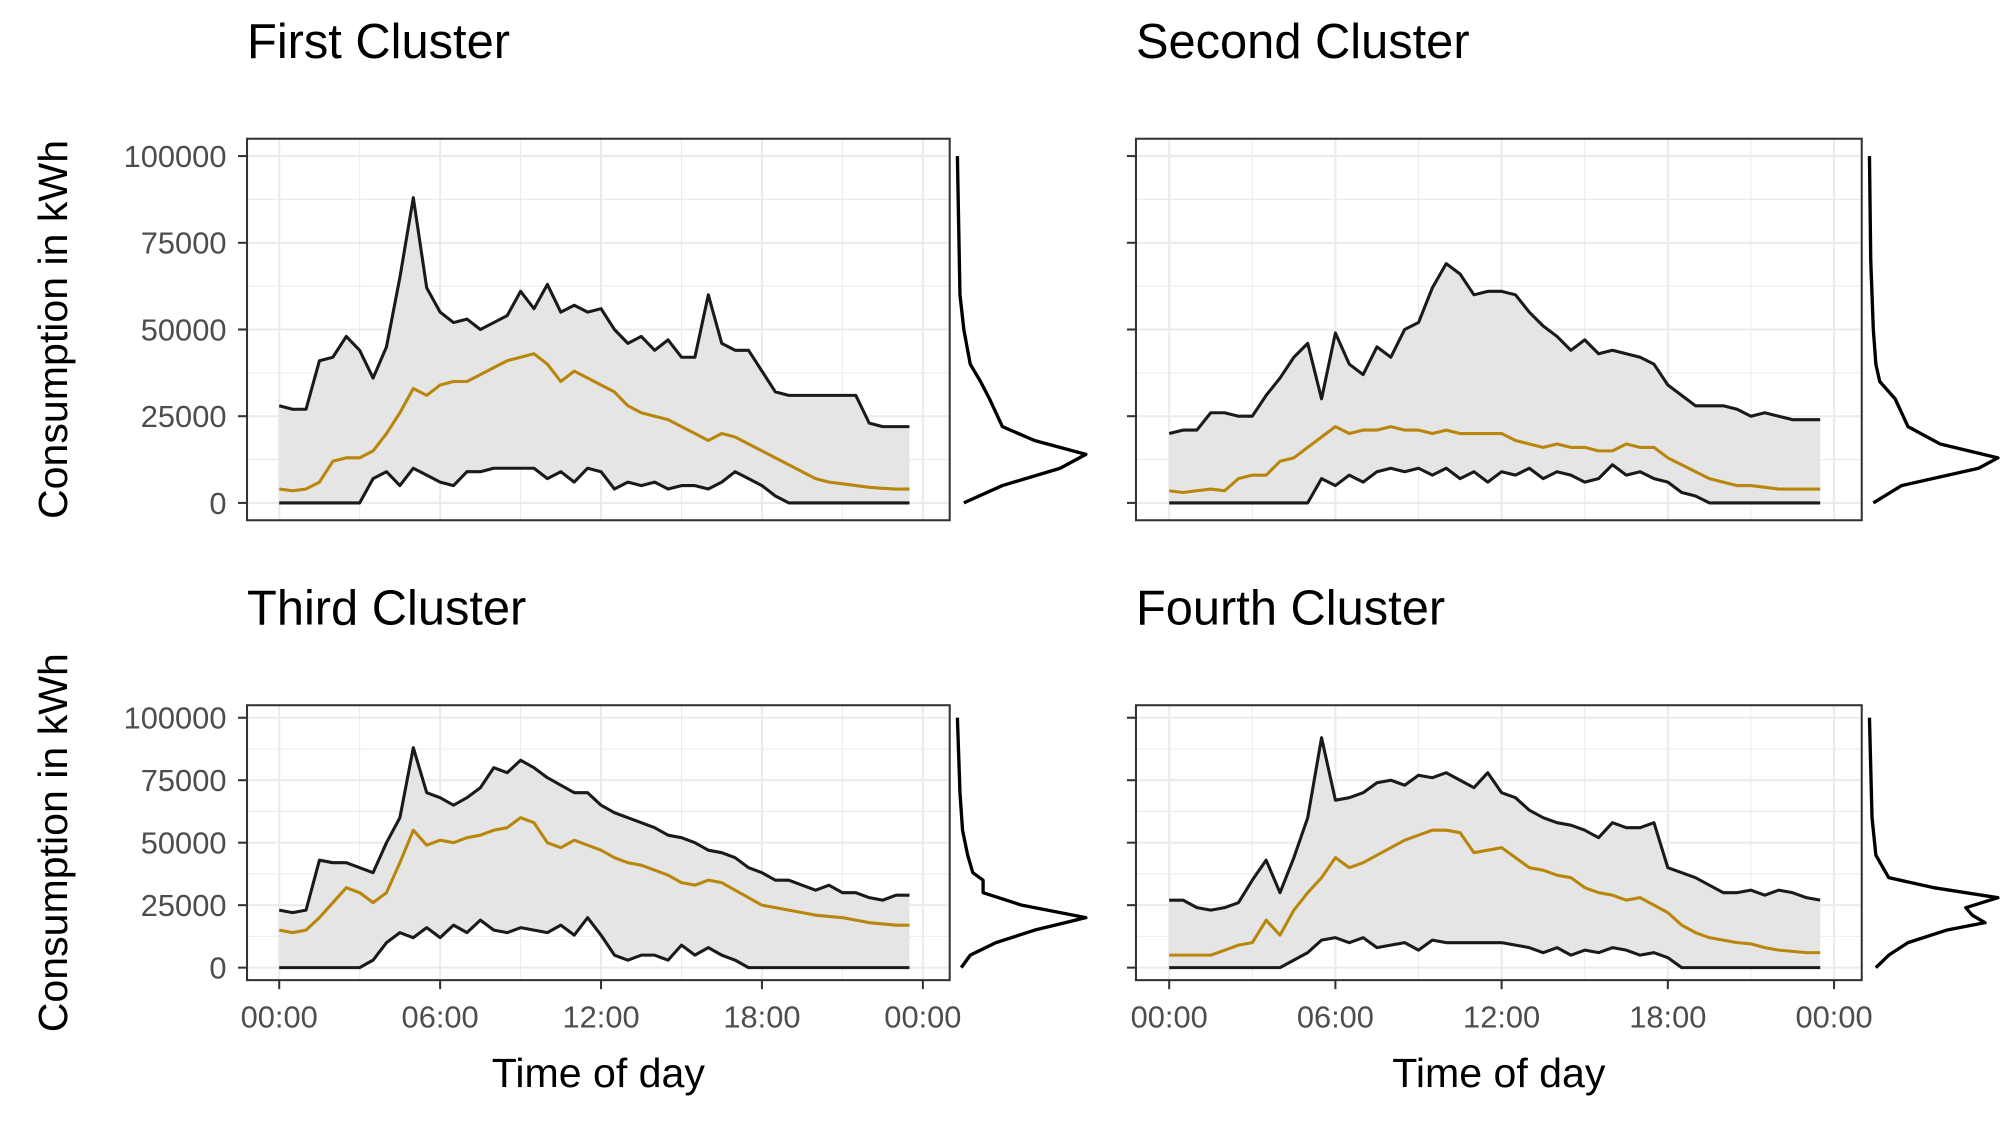 This screenshot has height=1133, width=2015. Describe the element at coordinates (1303, 42) in the screenshot. I see `panel-title: Second Cluster` at that location.